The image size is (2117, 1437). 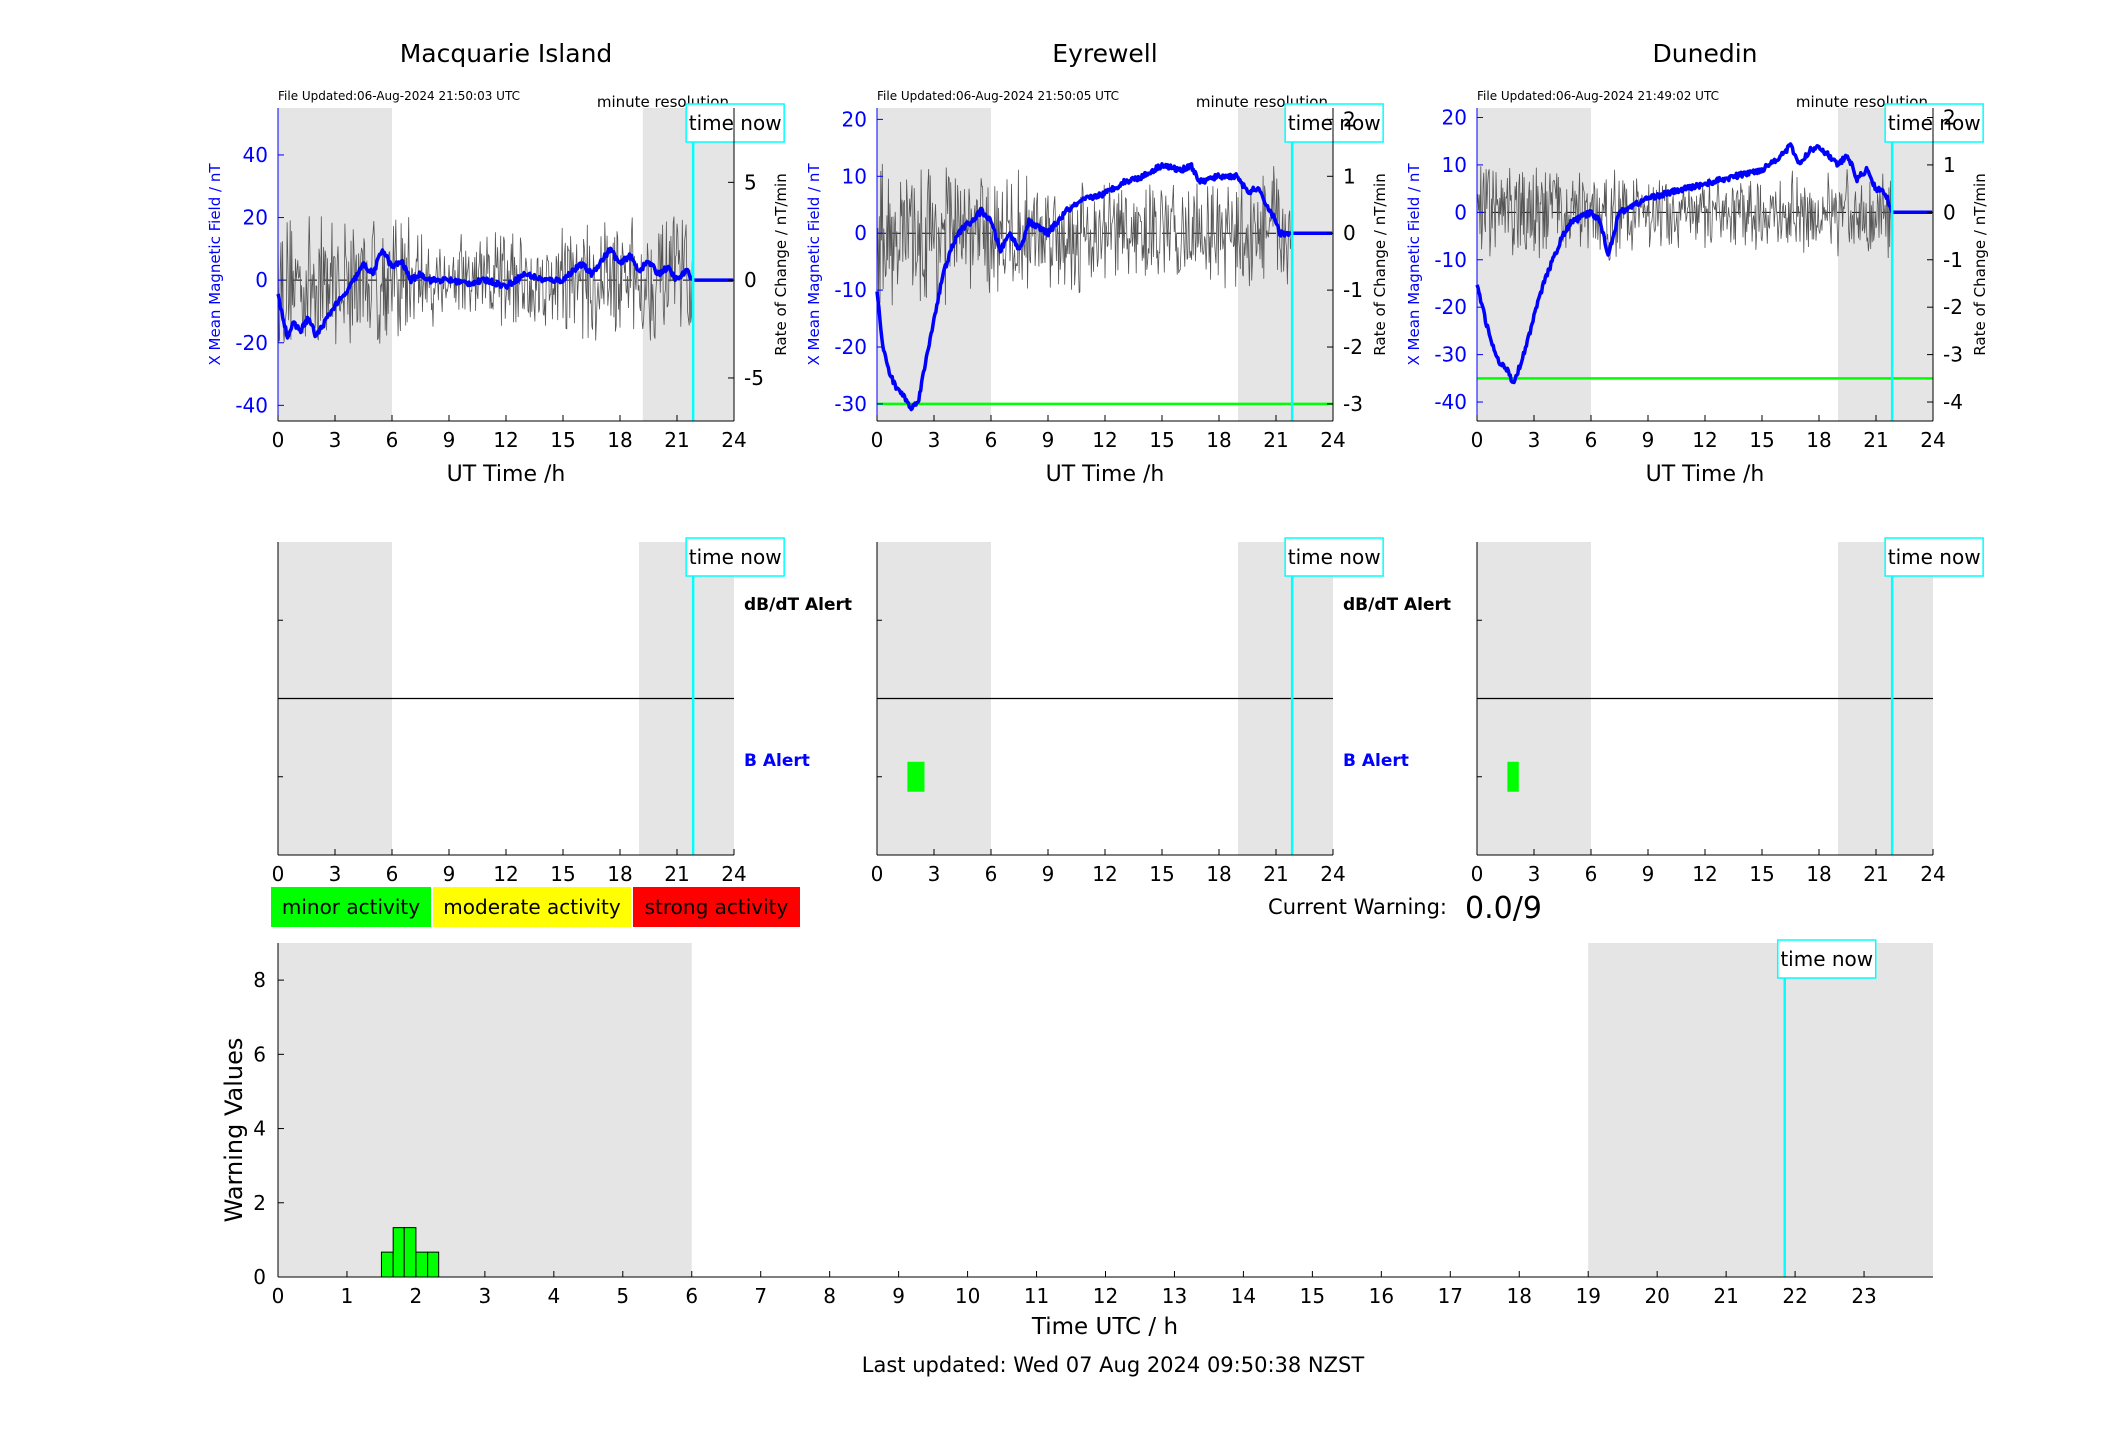 I want to click on station-0-y-tick-label-left: 0, so click(x=261, y=280).